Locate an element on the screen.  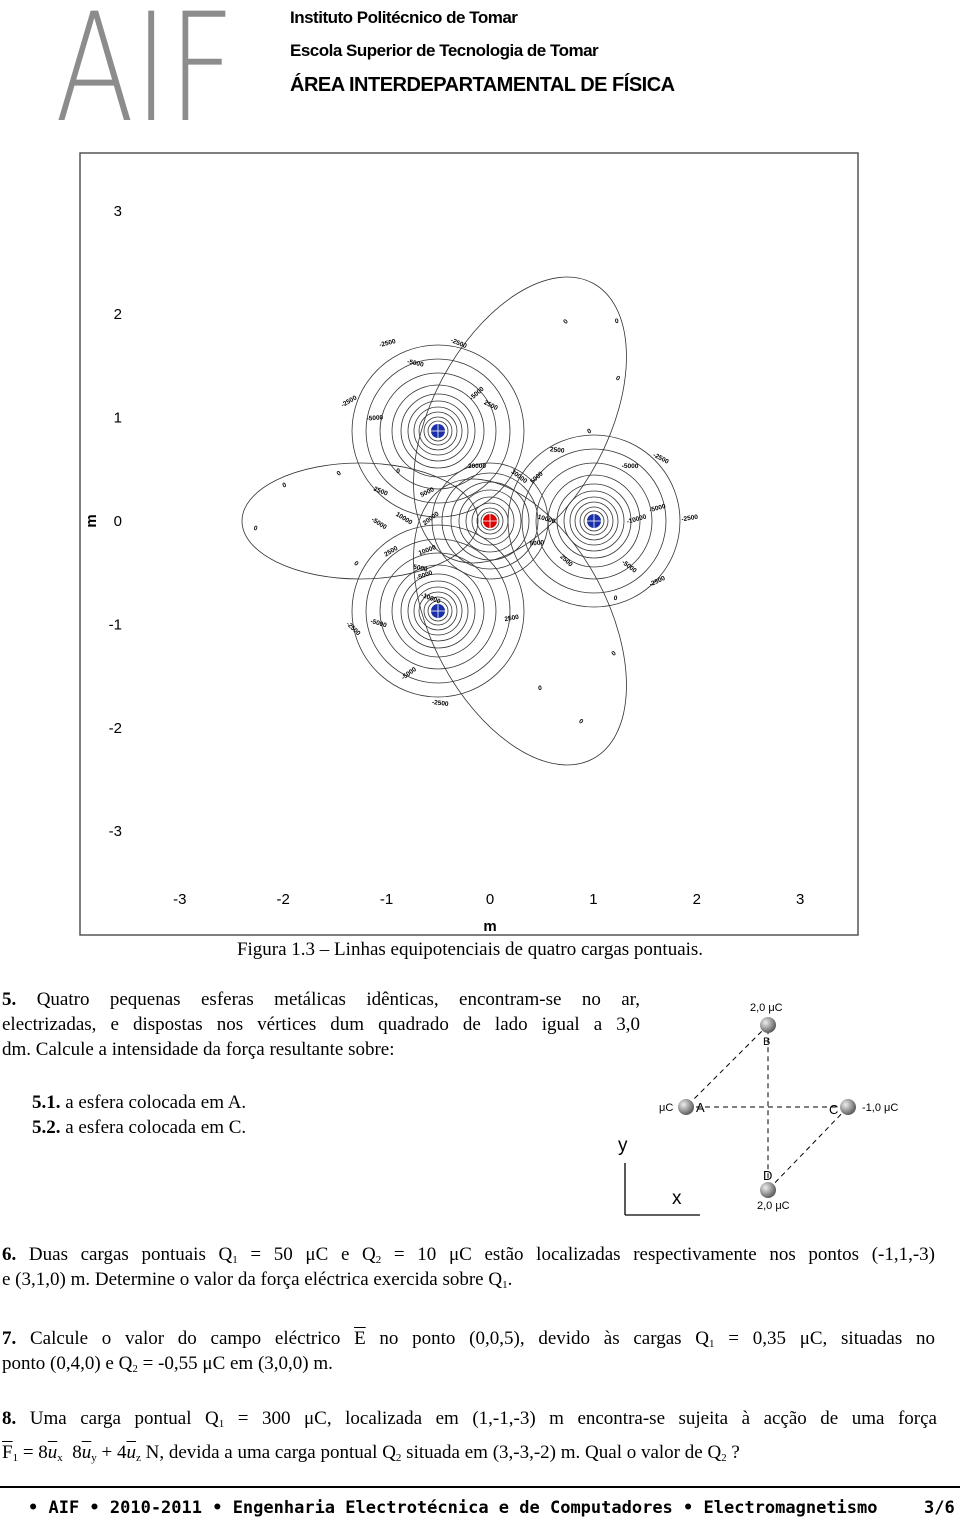
x-tick-label: 3 is located at coordinates (800, 899).